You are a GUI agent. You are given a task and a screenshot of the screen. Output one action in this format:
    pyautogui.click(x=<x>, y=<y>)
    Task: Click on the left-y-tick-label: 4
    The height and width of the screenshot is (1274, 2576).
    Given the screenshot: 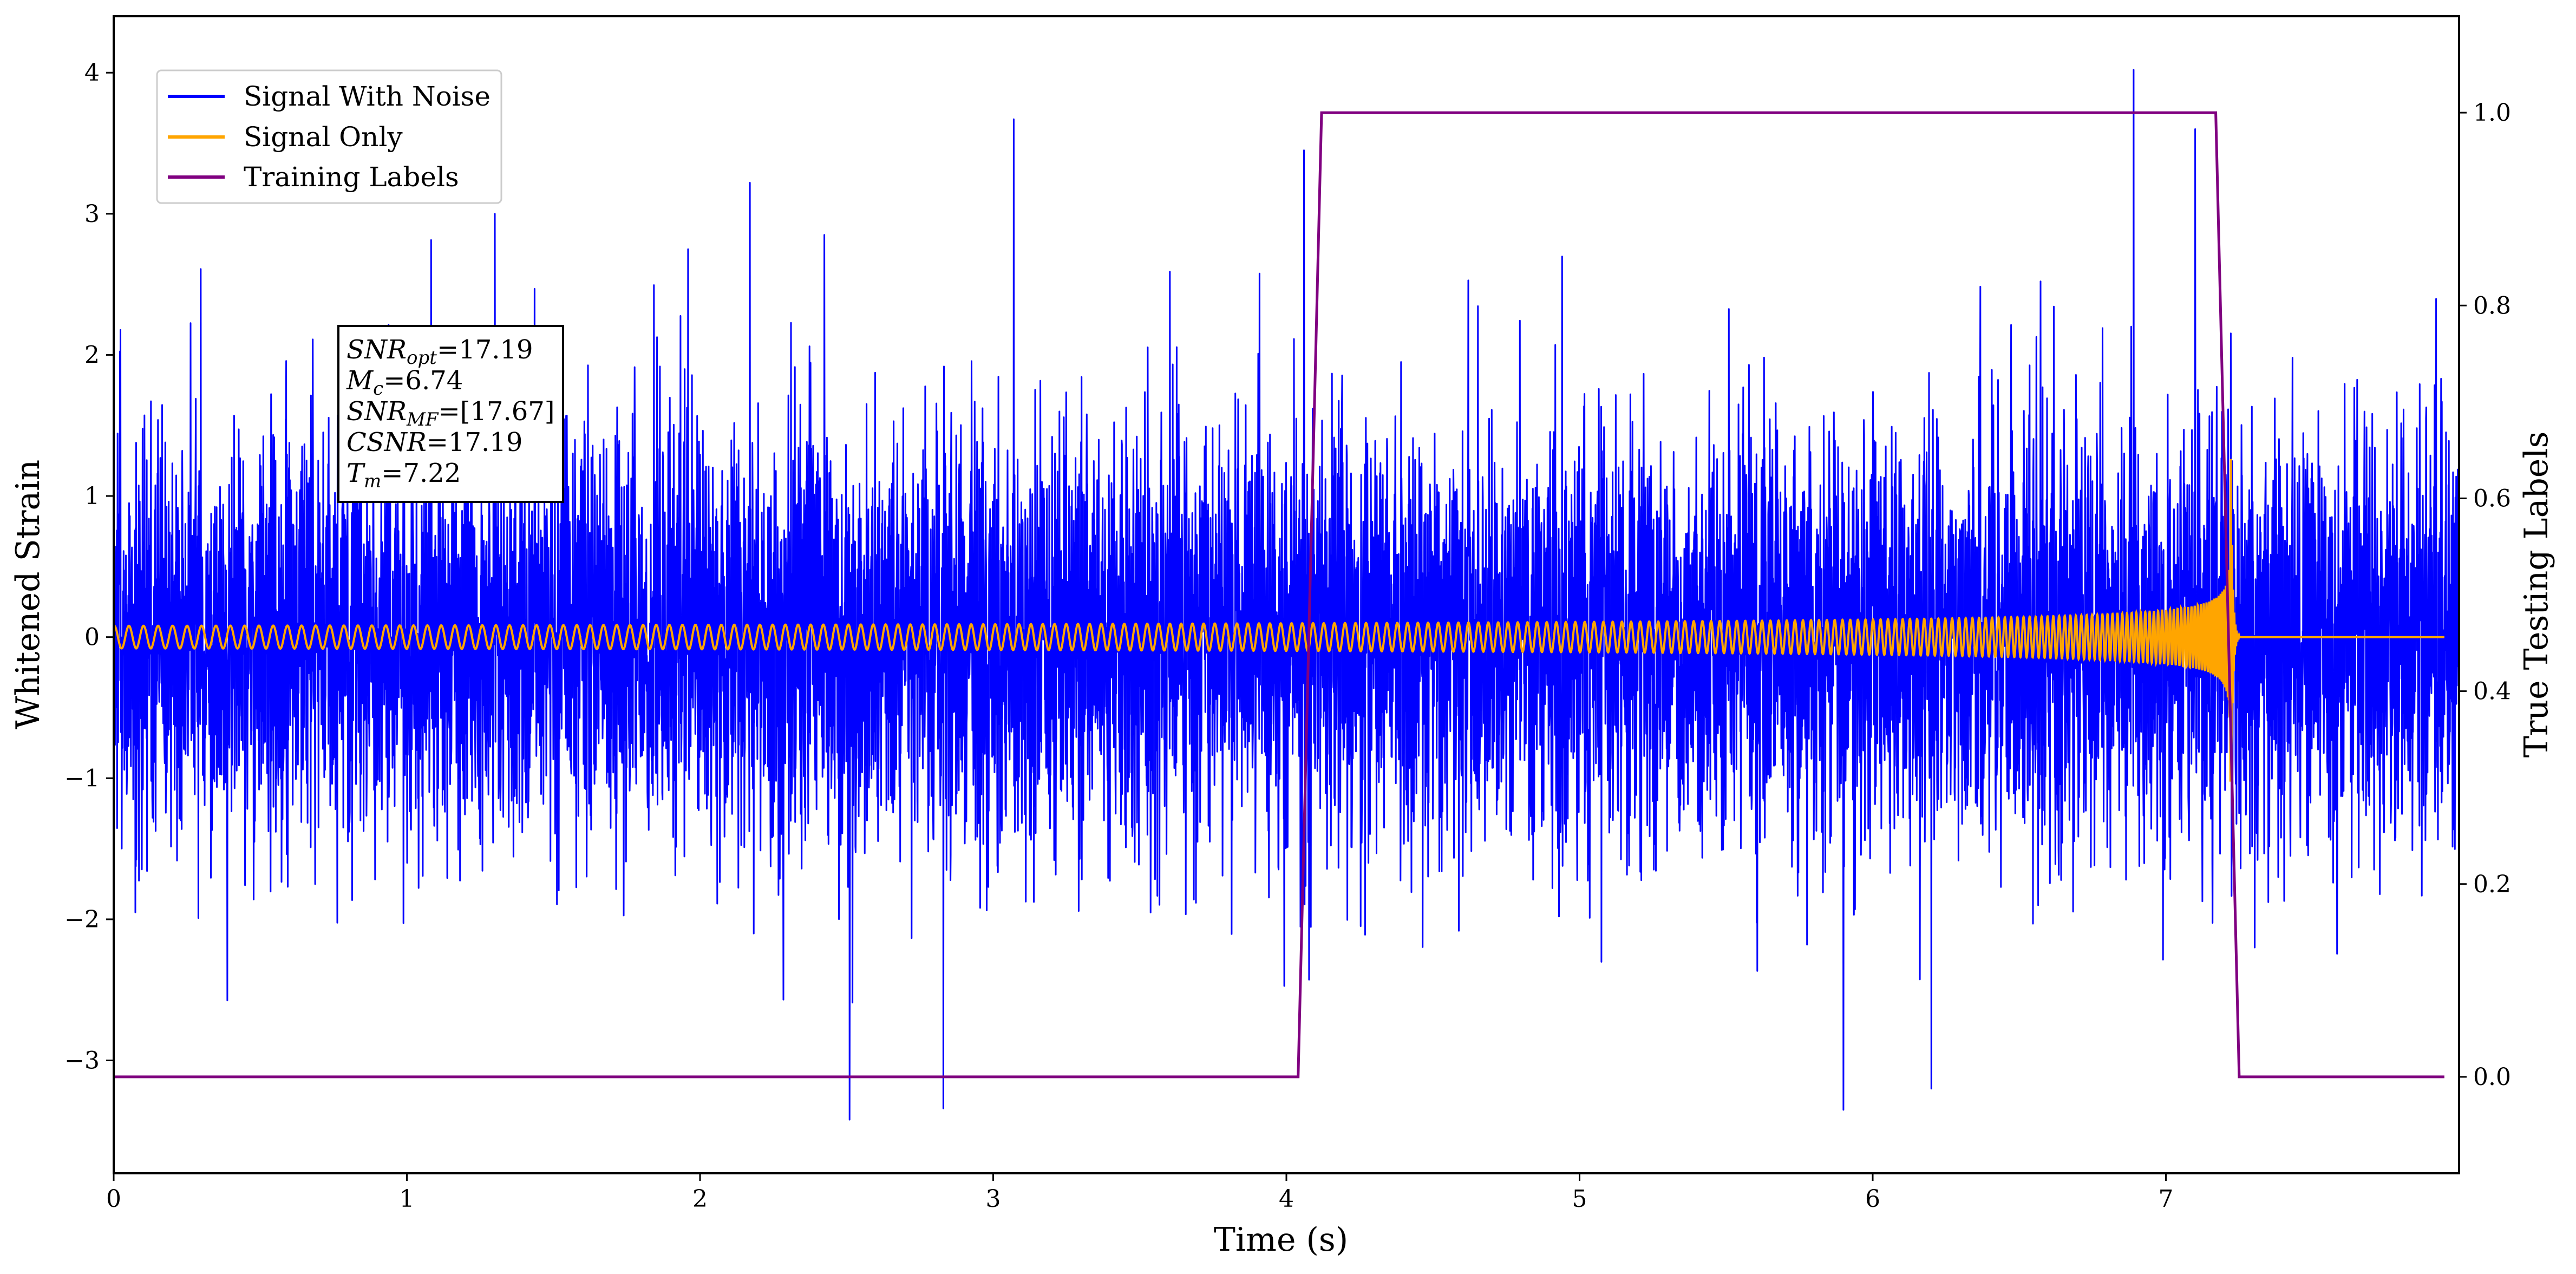 What is the action you would take?
    pyautogui.click(x=92, y=73)
    